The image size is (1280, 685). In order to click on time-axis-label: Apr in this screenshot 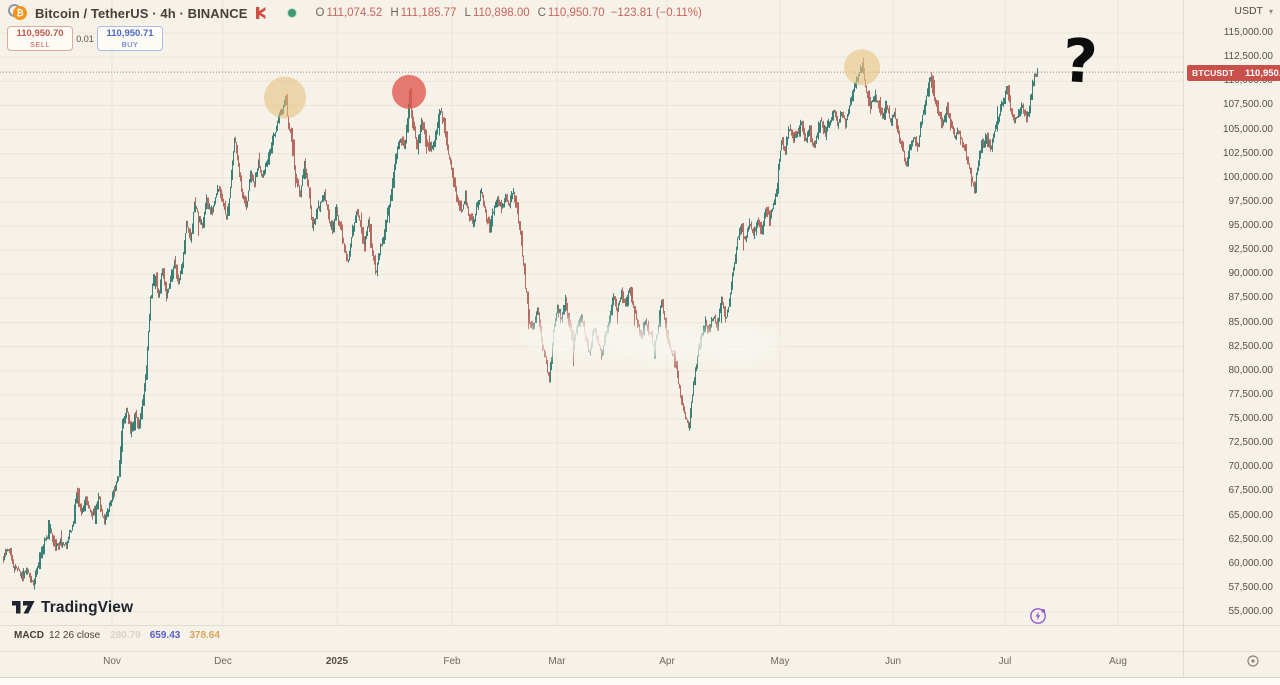, I will do `click(667, 661)`.